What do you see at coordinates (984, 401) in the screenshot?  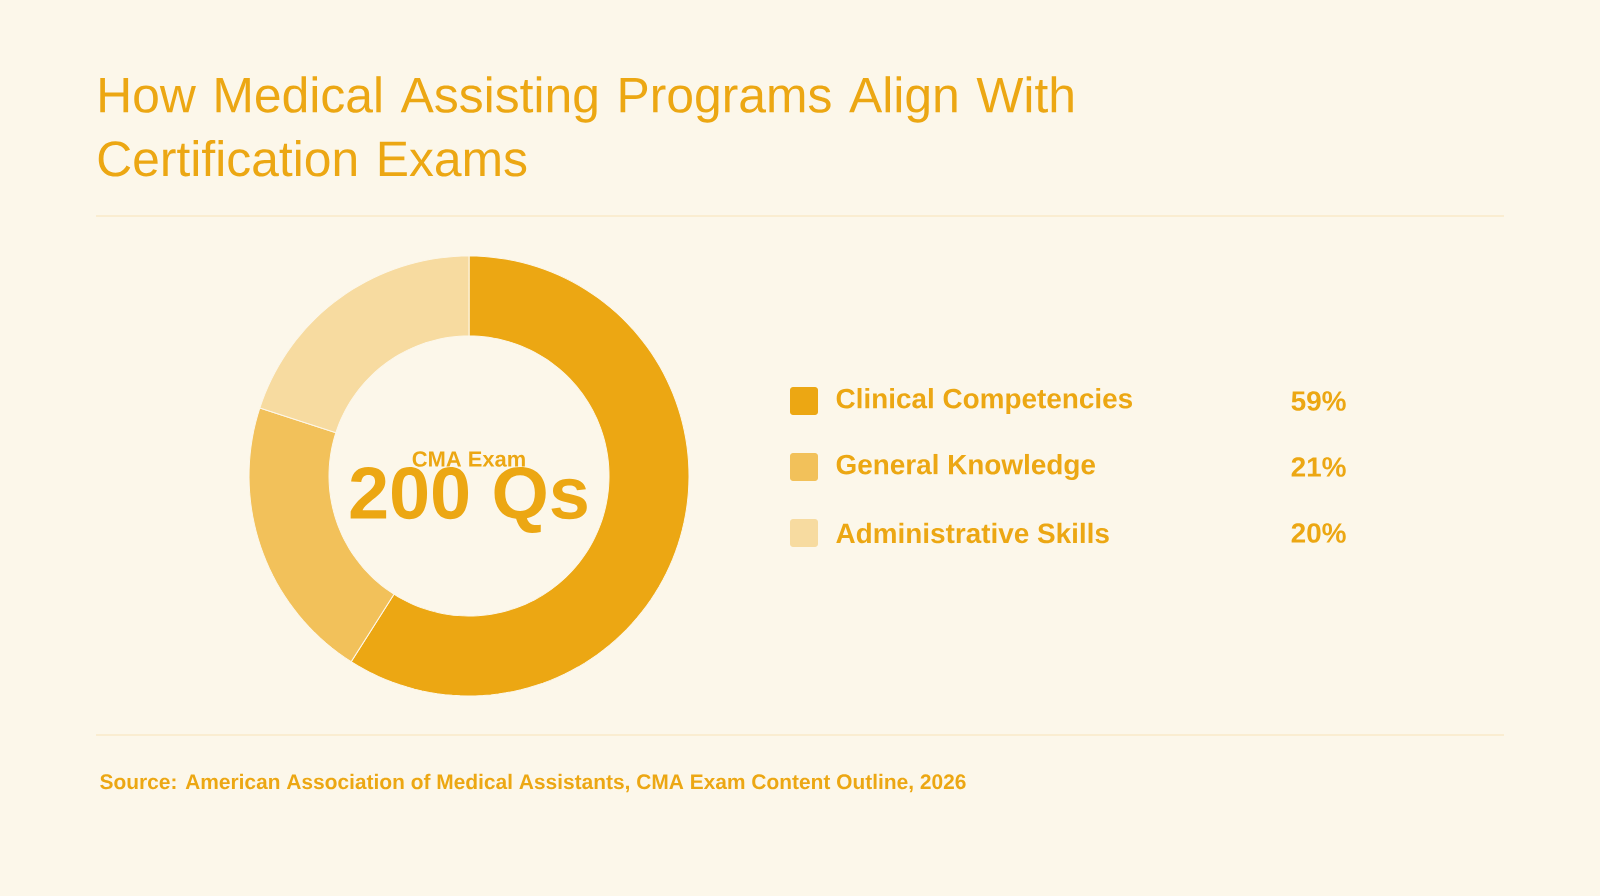 I see `legend-label: Clinical Competencies` at bounding box center [984, 401].